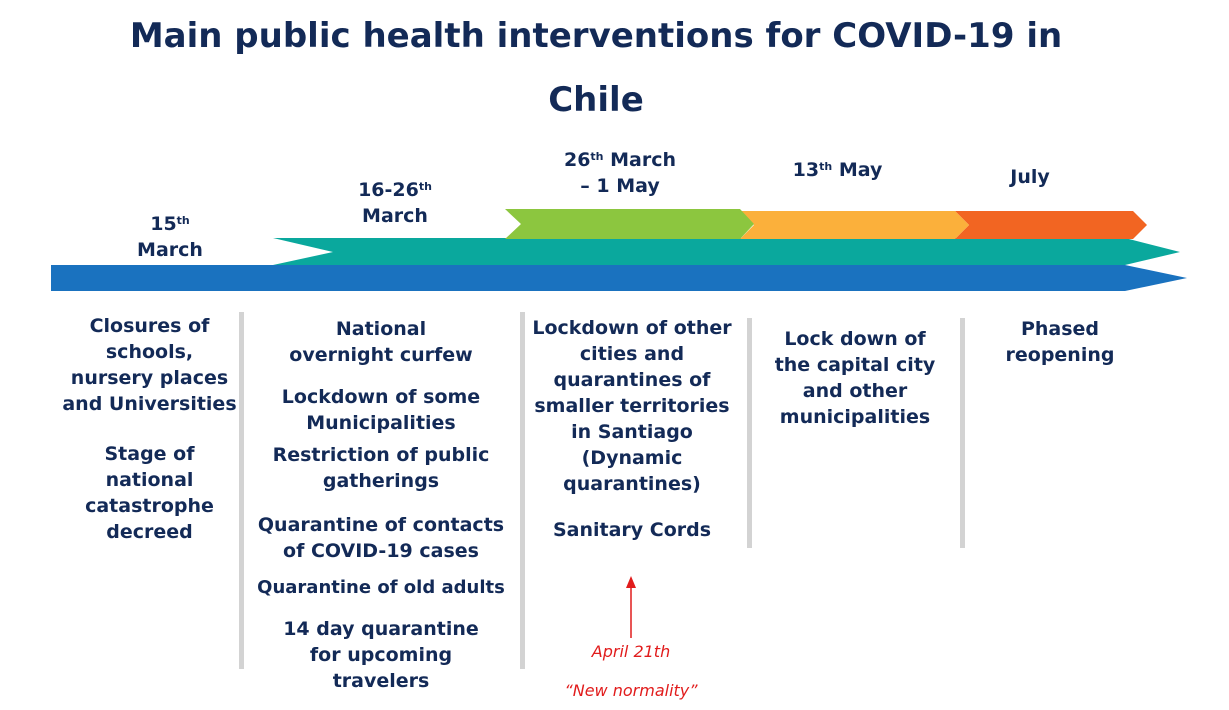 The image size is (1229, 710). What do you see at coordinates (170, 237) in the screenshot?
I see `date-label-15-march: 15th March` at bounding box center [170, 237].